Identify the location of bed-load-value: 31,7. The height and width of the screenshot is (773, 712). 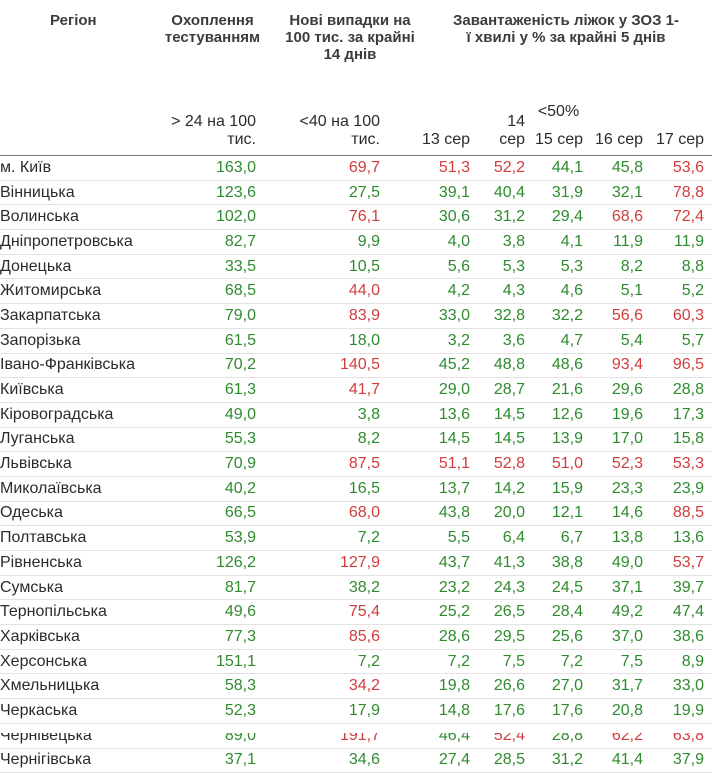
(621, 686).